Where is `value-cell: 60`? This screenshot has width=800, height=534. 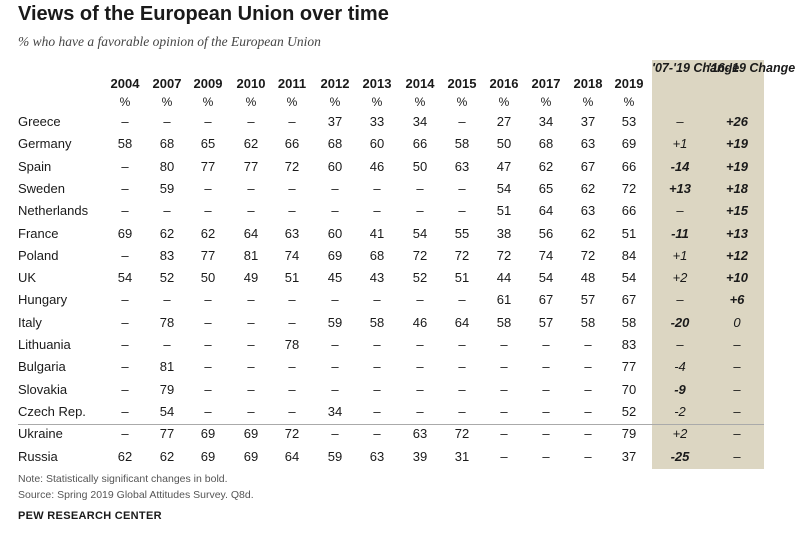 value-cell: 60 is located at coordinates (377, 144).